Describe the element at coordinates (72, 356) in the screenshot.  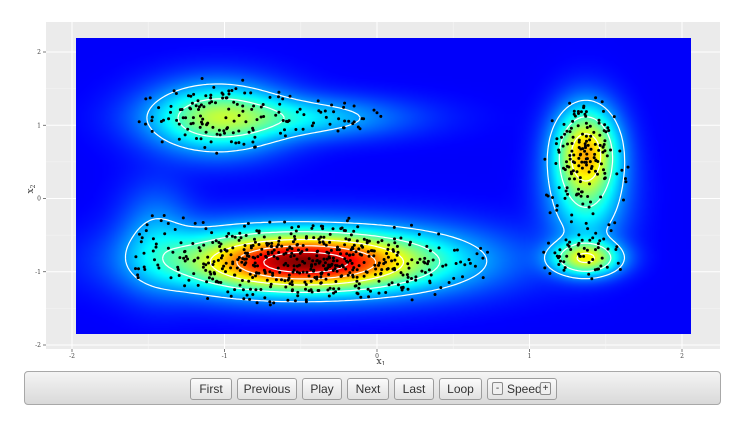
I see `x-tick-label: -2` at that location.